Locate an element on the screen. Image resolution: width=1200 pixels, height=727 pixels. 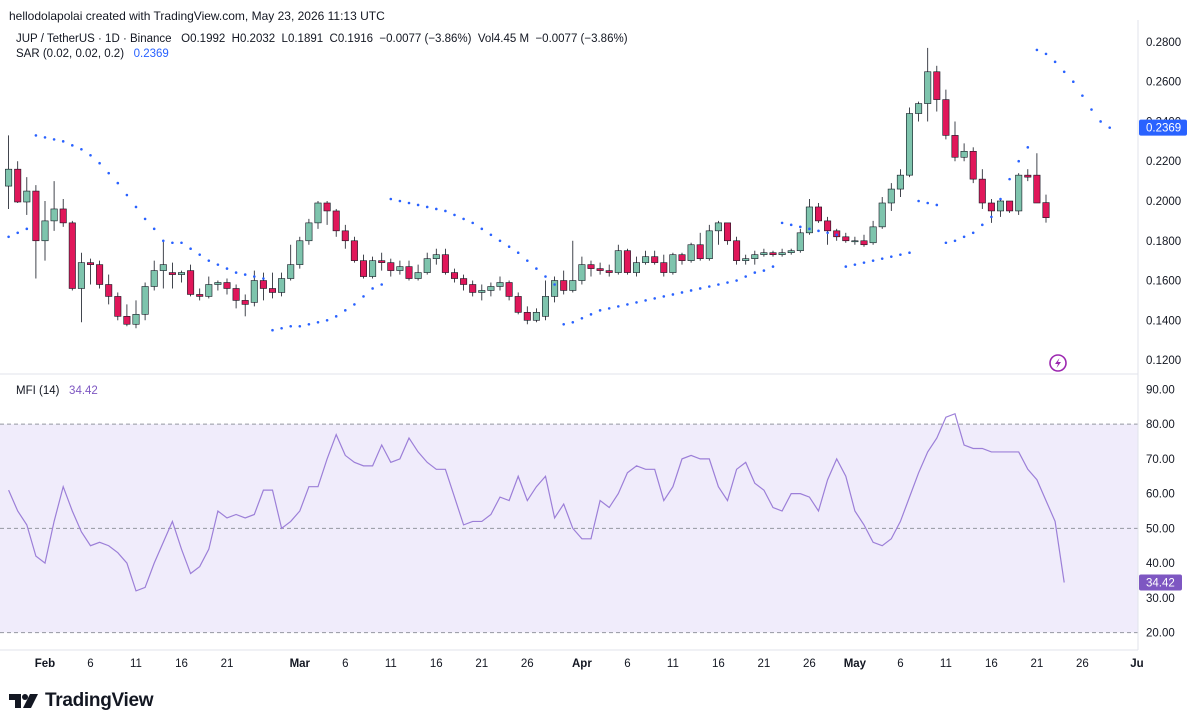
low-value: 0.1891 is located at coordinates (305, 39).